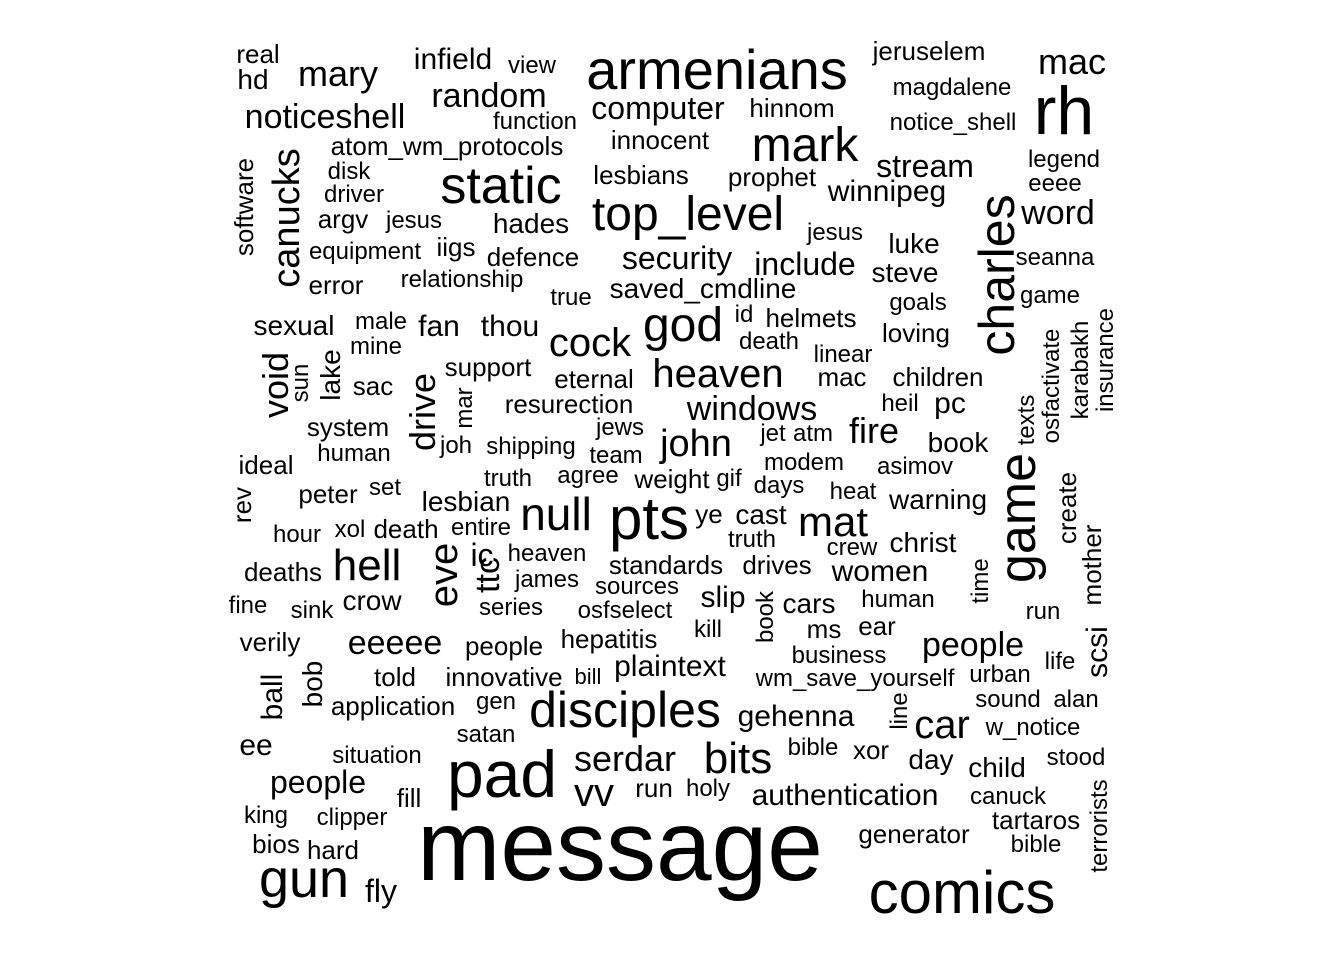 Image resolution: width=1344 pixels, height=960 pixels. Describe the element at coordinates (752, 539) in the screenshot. I see `word: truth` at that location.